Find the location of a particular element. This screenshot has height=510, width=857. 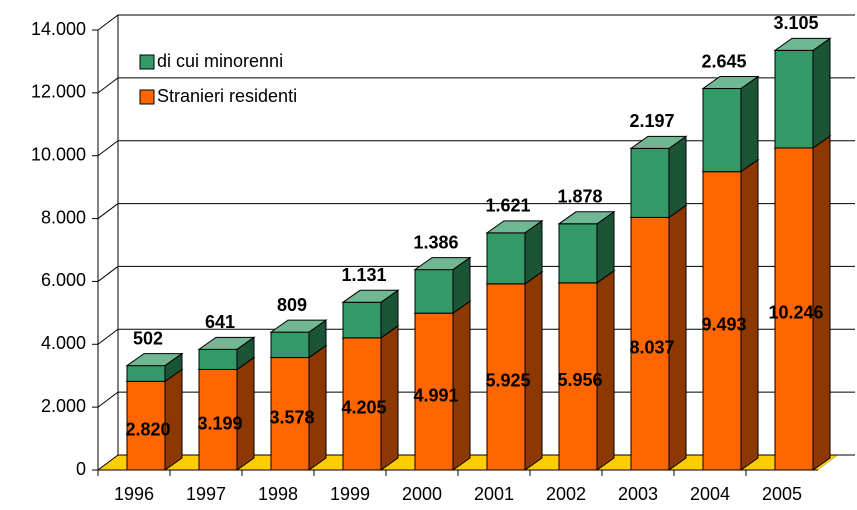

value-label: 809 is located at coordinates (292, 305).